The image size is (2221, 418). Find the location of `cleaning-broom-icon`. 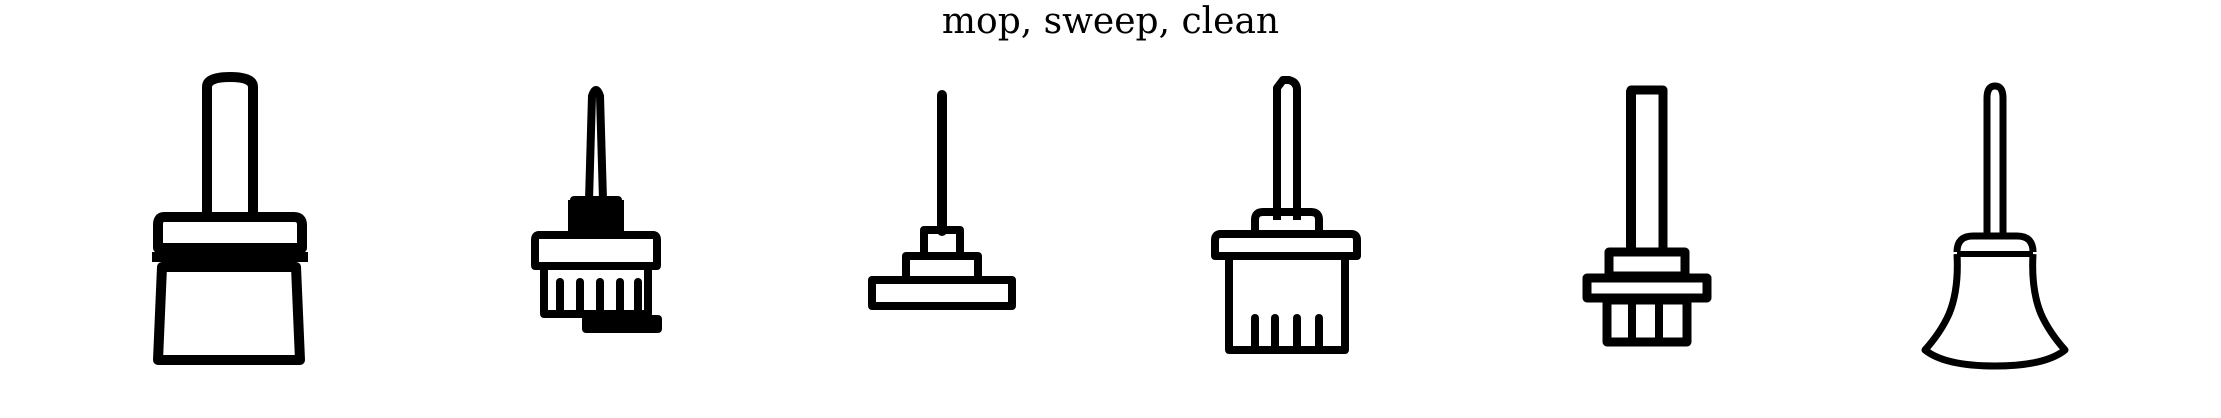

cleaning-broom-icon is located at coordinates (1285, 220).